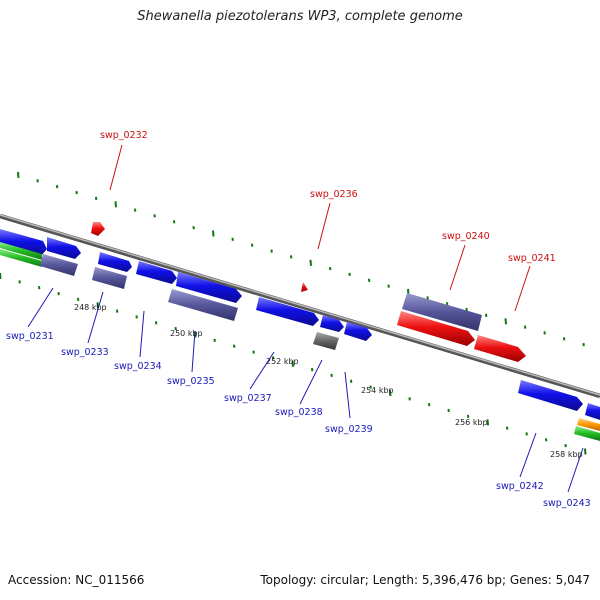 The height and width of the screenshot is (600, 600). I want to click on gene-label: swp_0233, so click(85, 352).